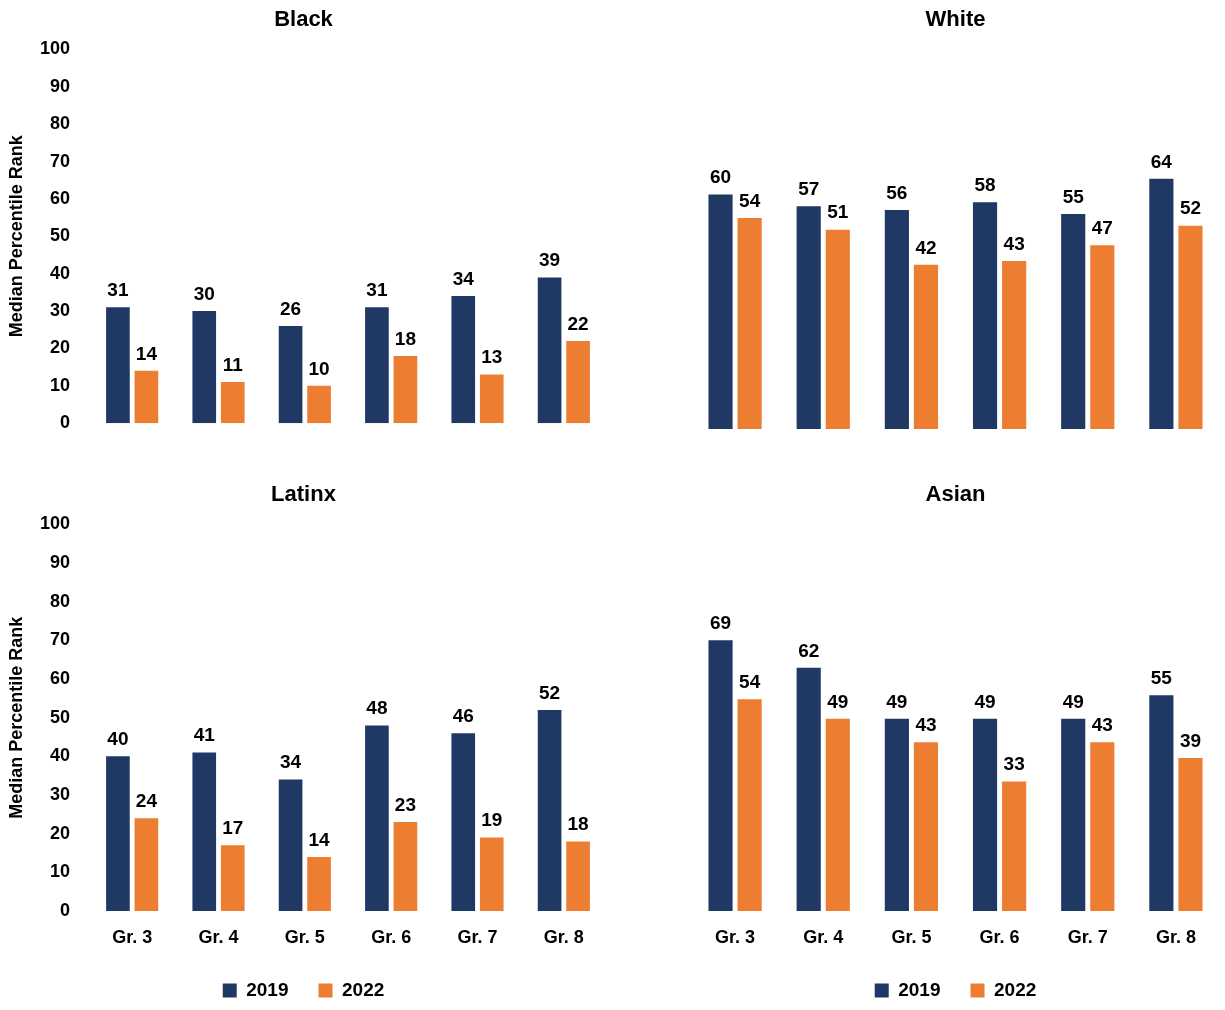  Describe the element at coordinates (146, 800) in the screenshot. I see `data-label: 24` at that location.